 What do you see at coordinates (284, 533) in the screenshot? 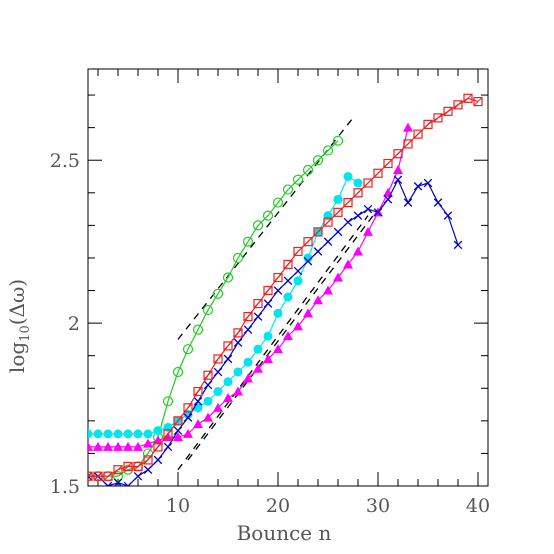
I see `x-axis-title: Bounce n` at bounding box center [284, 533].